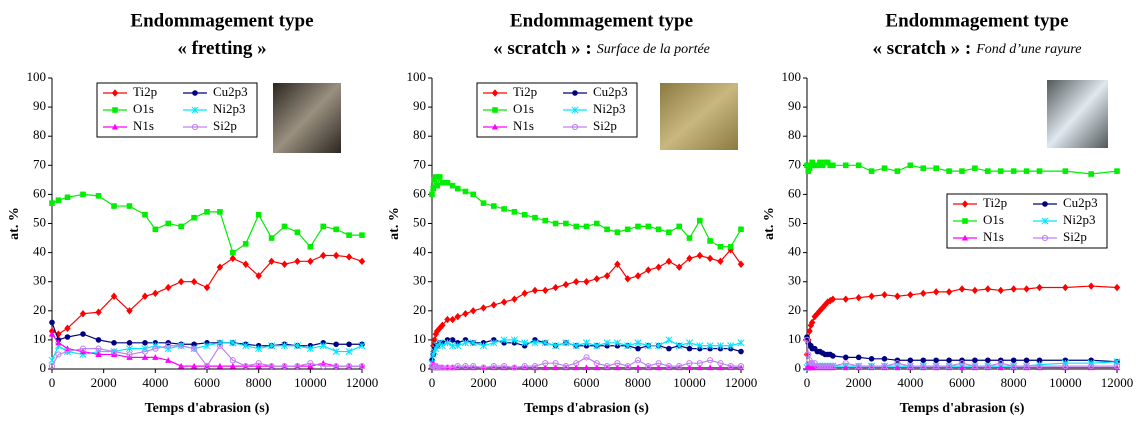 The width and height of the screenshot is (1136, 421). What do you see at coordinates (769, 223) in the screenshot?
I see `y-axis-title: at. %` at bounding box center [769, 223].